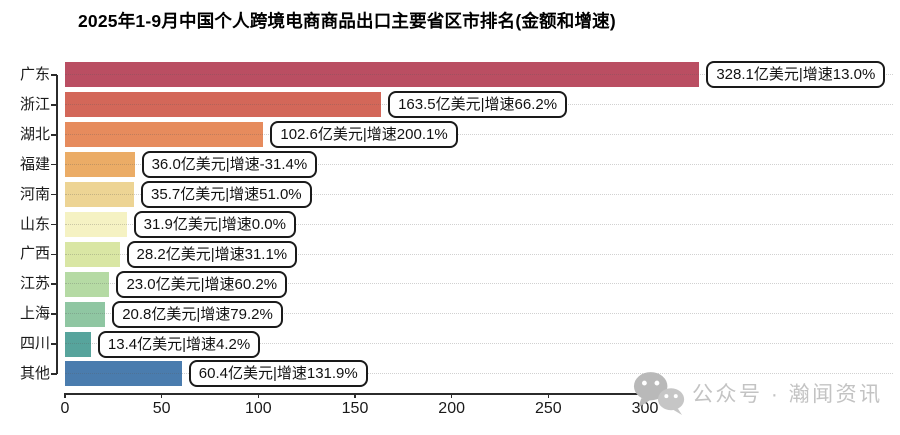 The image size is (900, 435). What do you see at coordinates (161, 409) in the screenshot?
I see `x-tick-label: 50` at bounding box center [161, 409].